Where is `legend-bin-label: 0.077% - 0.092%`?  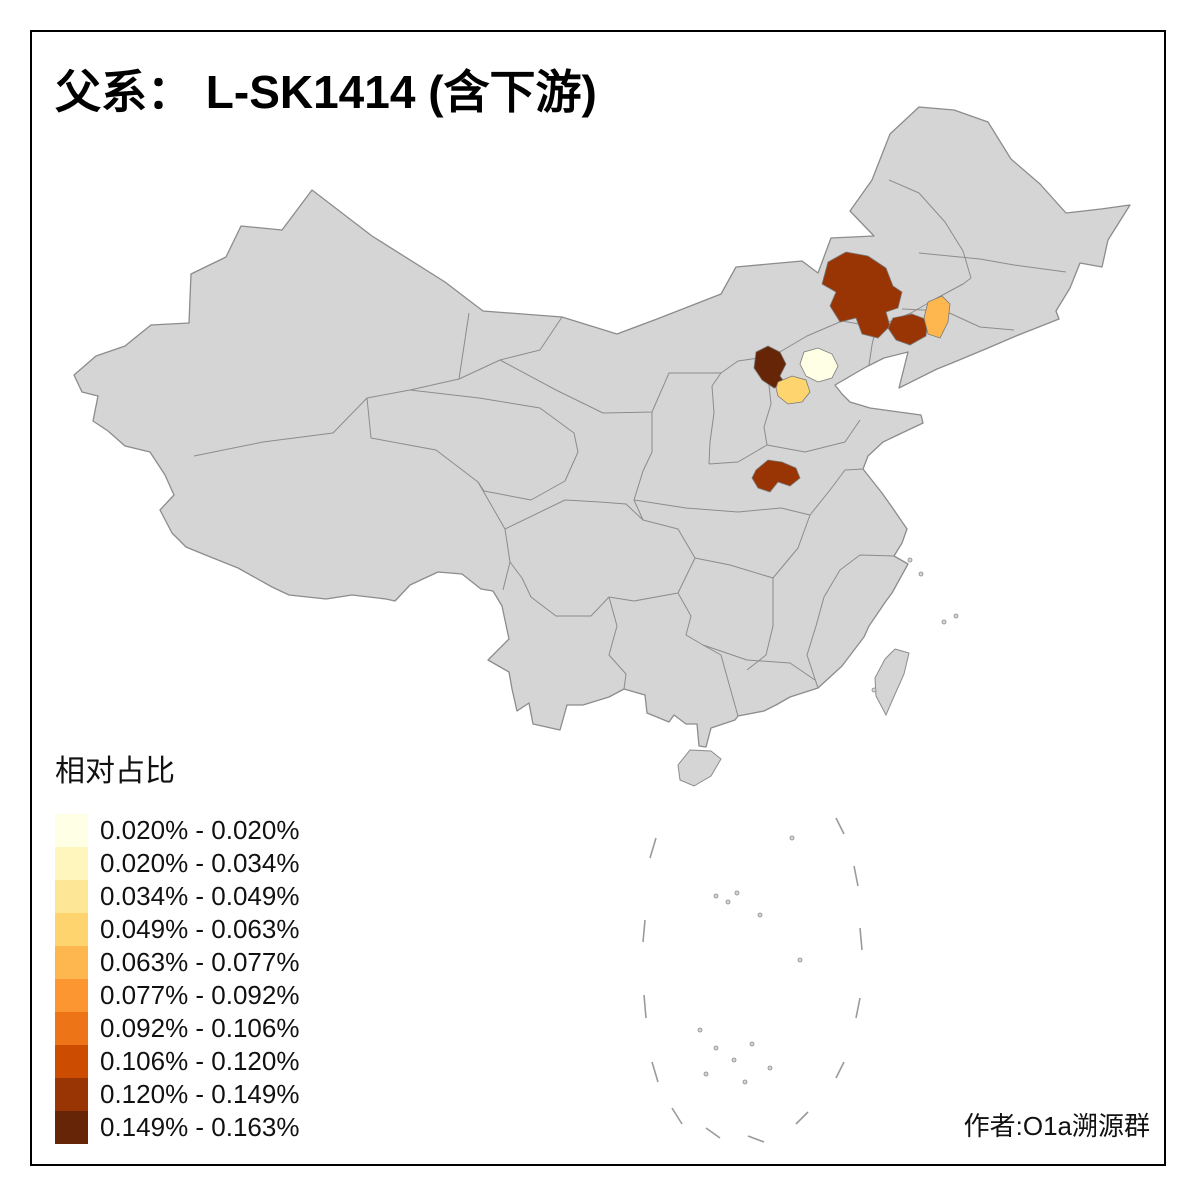
legend-bin-label: 0.077% - 0.092% is located at coordinates (200, 995).